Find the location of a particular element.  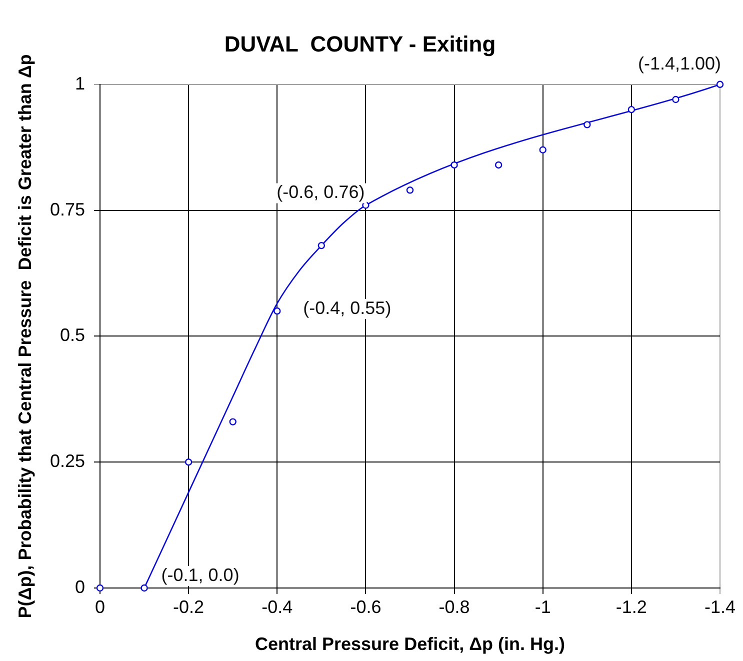

y-tick-label: 0.5 is located at coordinates (72, 335).